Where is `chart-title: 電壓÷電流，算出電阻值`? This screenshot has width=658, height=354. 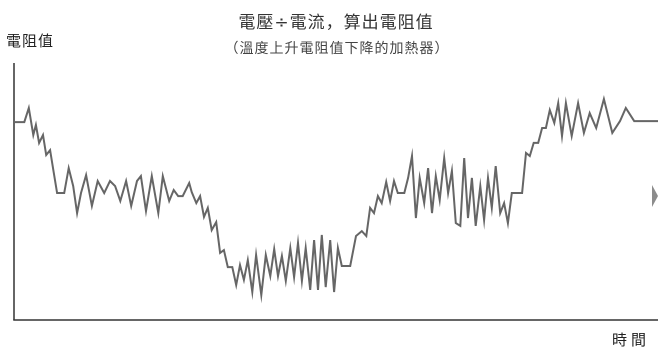
chart-title: 電壓÷電流，算出電阻值 is located at coordinates (336, 23).